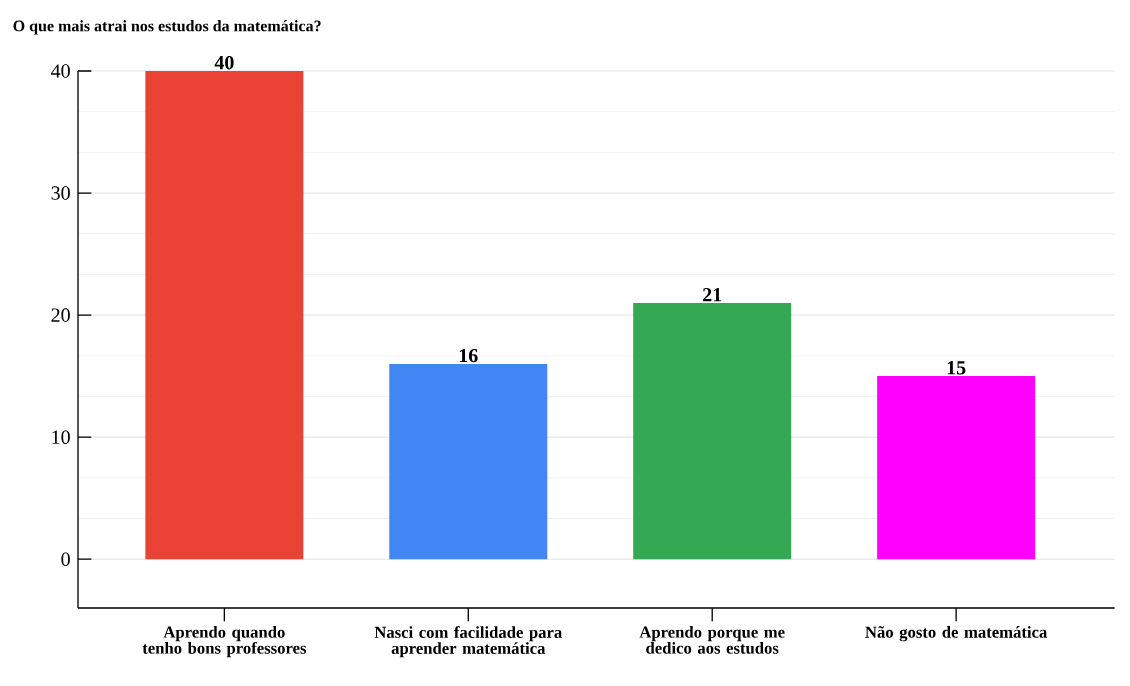 This screenshot has width=1130, height=686. I want to click on y-tick-label: 20, so click(60, 315).